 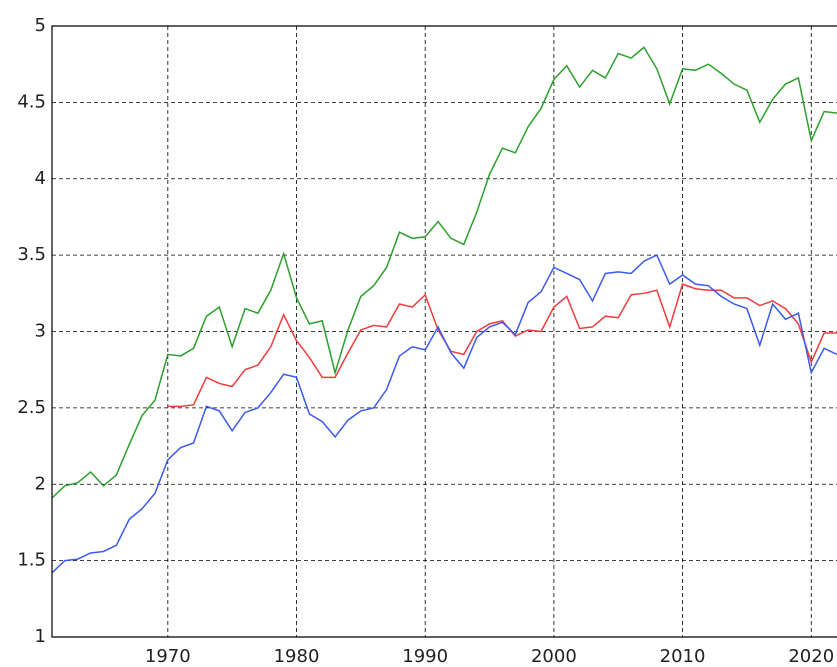 I want to click on y-tick-label: 4, so click(x=40, y=178).